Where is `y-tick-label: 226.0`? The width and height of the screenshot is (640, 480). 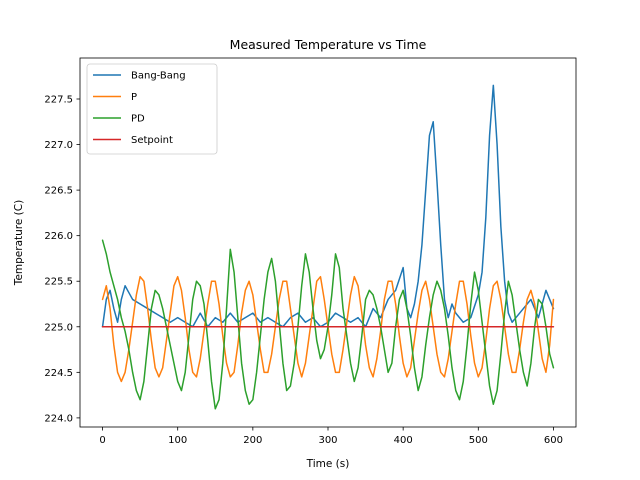 y-tick-label: 226.0 is located at coordinates (58, 236).